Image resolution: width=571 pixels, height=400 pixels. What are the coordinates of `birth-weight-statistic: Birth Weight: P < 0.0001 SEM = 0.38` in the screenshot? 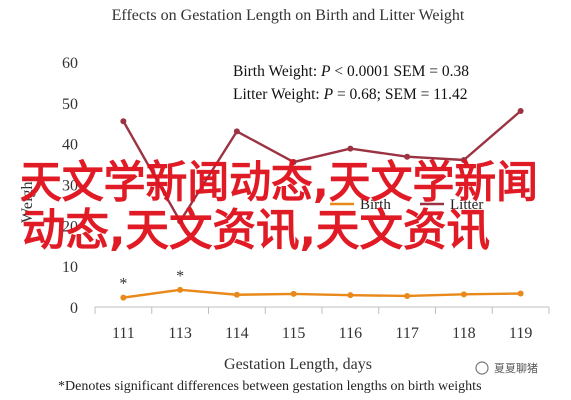 It's located at (351, 71).